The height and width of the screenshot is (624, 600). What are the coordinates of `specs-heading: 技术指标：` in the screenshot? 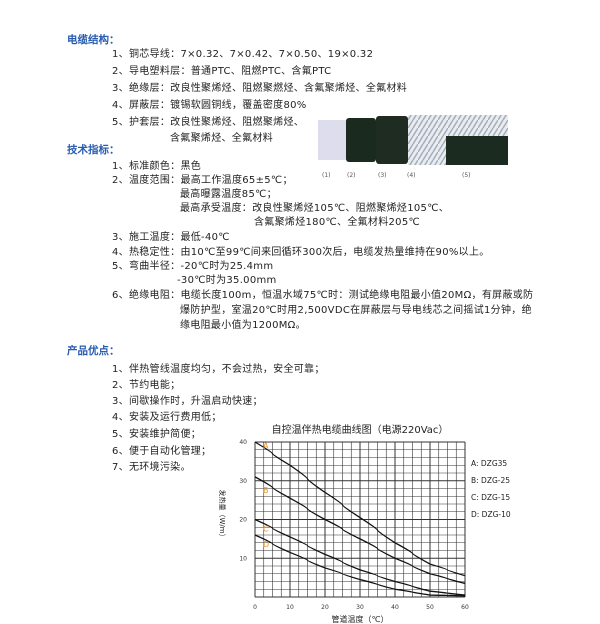 It's located at (93, 150).